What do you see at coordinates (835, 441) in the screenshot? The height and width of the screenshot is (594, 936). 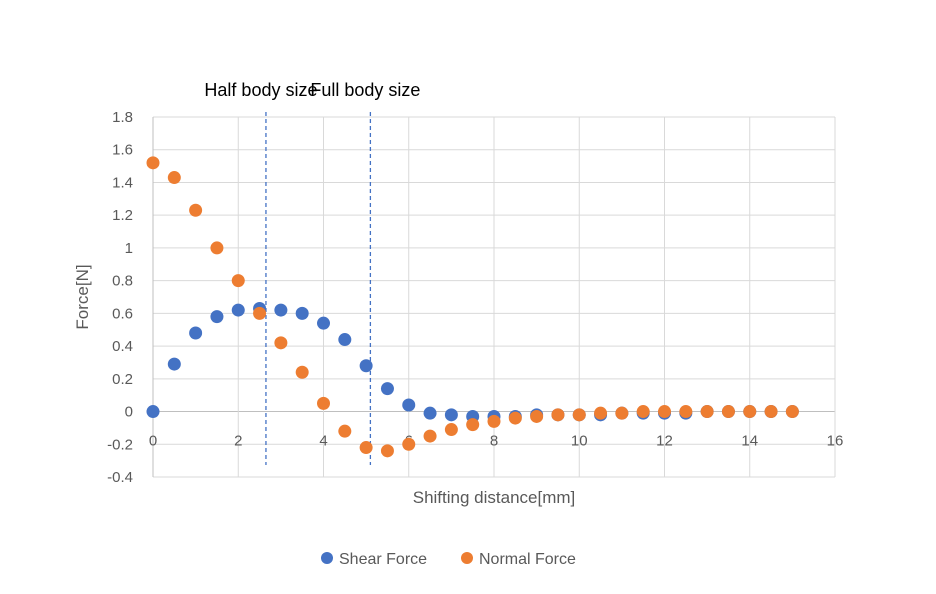 I see `x-tick-label: 16` at bounding box center [835, 441].